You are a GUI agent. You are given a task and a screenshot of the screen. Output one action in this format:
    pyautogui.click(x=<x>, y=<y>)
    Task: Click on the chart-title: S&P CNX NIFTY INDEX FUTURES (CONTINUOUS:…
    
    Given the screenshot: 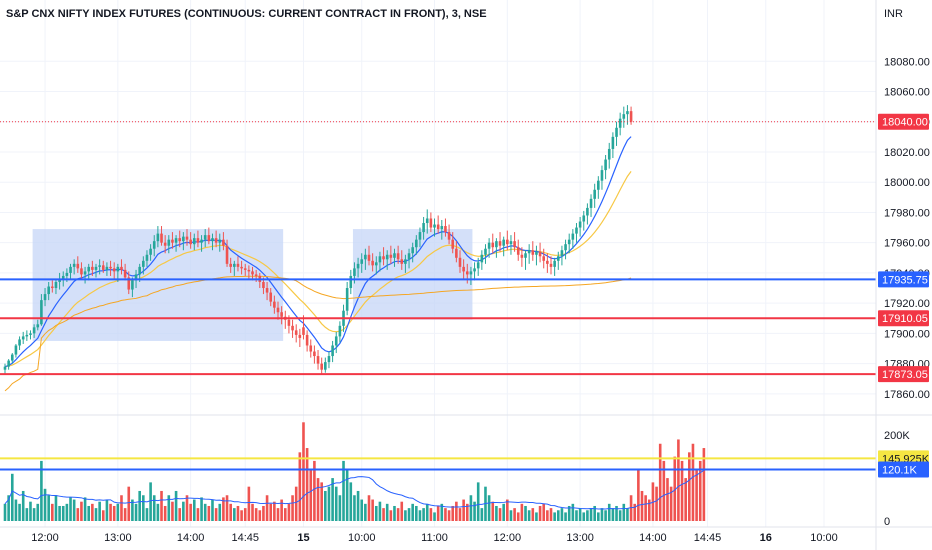 What is the action you would take?
    pyautogui.click(x=246, y=14)
    